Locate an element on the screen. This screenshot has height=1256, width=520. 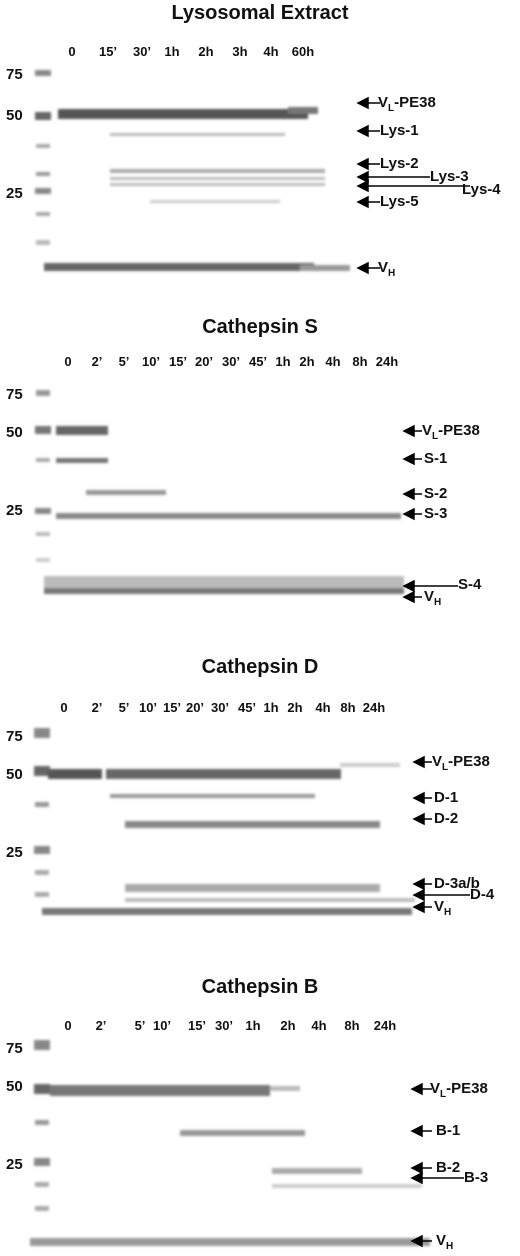
band-label: Lys-5 is located at coordinates (399, 201).